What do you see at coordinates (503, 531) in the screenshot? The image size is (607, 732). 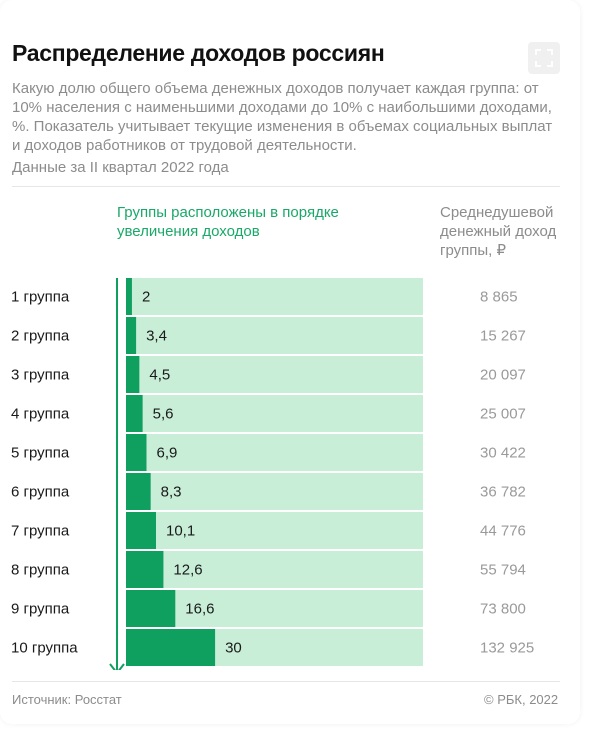 I see `income-value: 44 776` at bounding box center [503, 531].